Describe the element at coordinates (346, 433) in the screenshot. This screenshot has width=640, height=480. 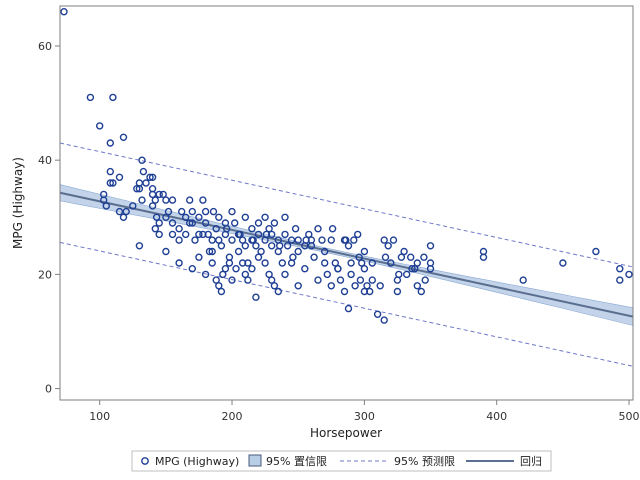
I see `x-axis-title: Horsepower` at that location.